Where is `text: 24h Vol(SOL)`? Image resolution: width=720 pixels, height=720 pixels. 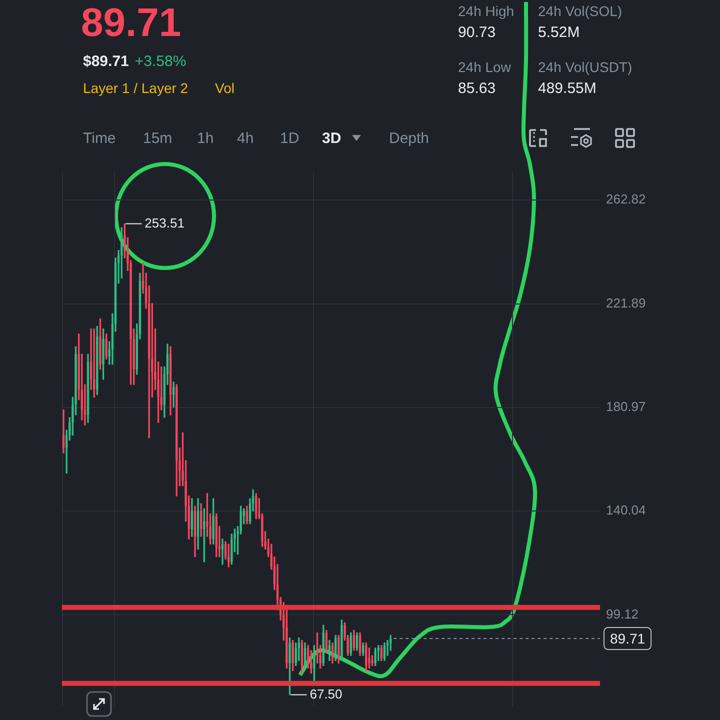
text: 24h Vol(SOL) is located at coordinates (580, 11).